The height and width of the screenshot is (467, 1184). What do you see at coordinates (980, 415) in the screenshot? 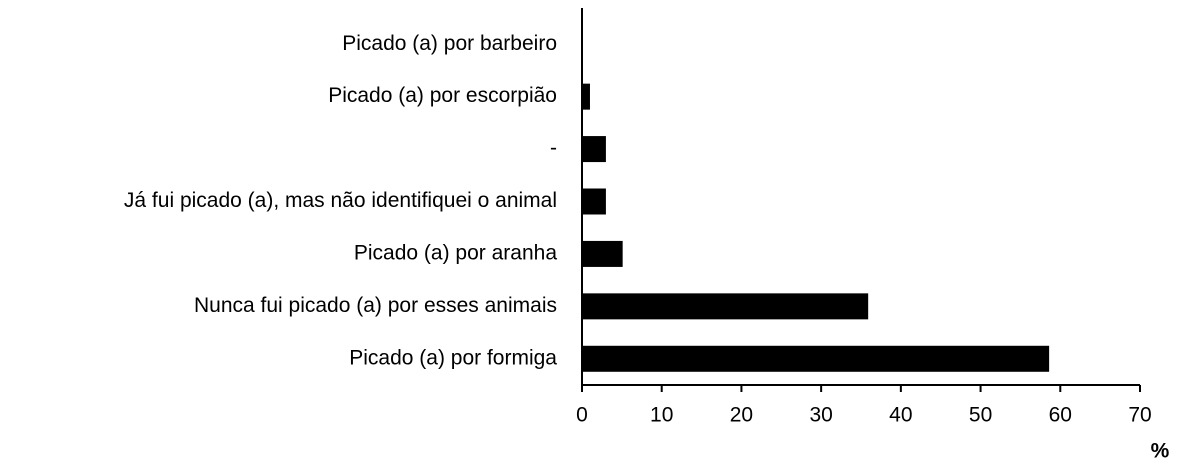
I see `x-tick-label: 50` at bounding box center [980, 415].